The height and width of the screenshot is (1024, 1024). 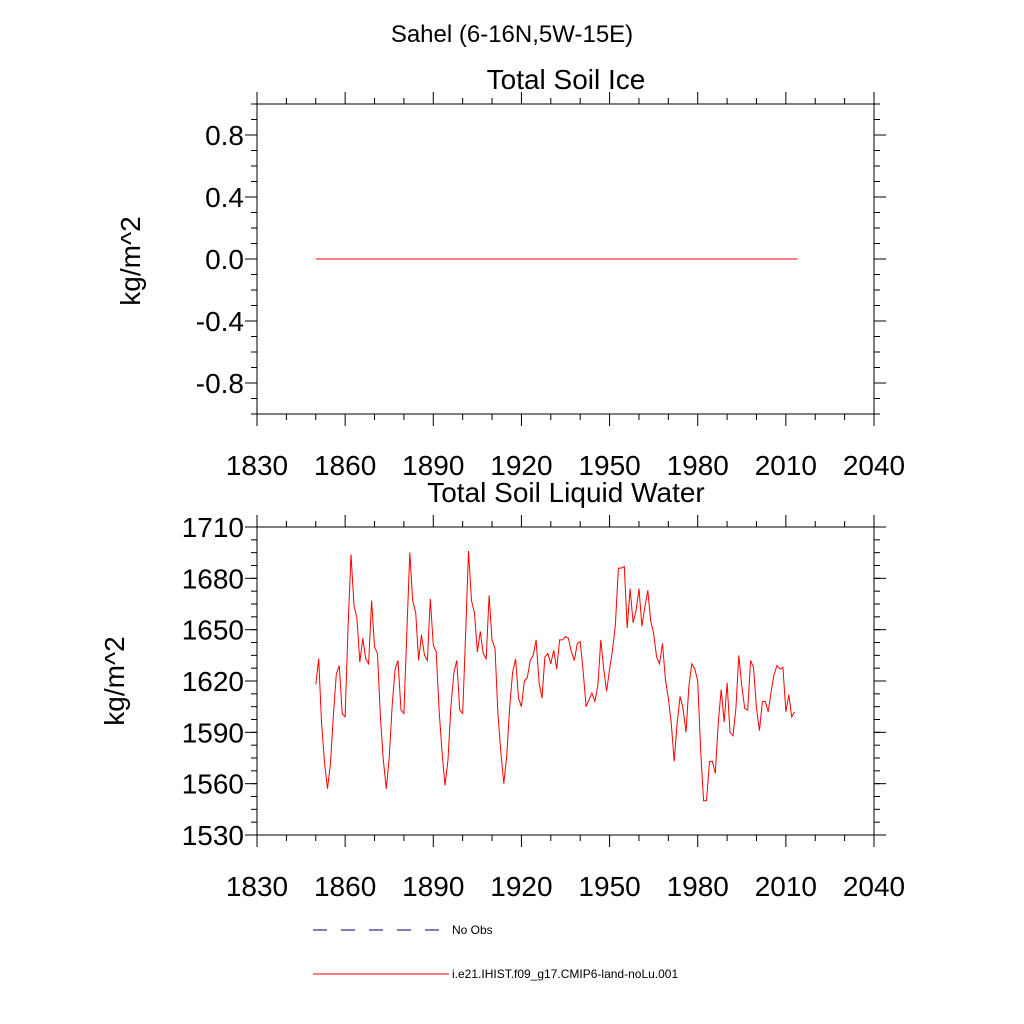 What do you see at coordinates (566, 492) in the screenshot?
I see `chart-title: Total Soil Liquid Water` at bounding box center [566, 492].